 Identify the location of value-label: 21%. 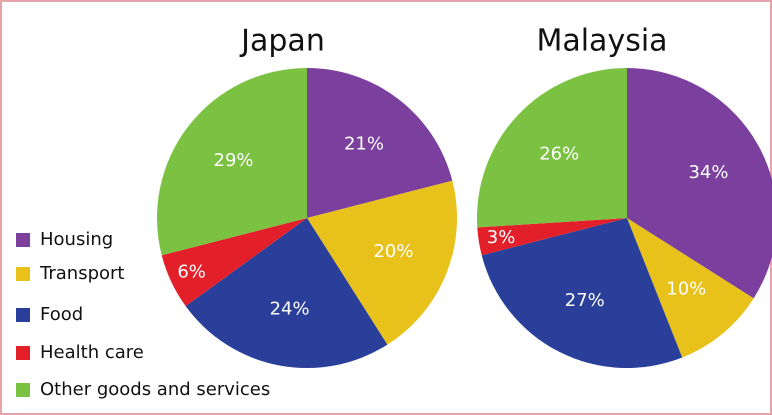
(364, 144).